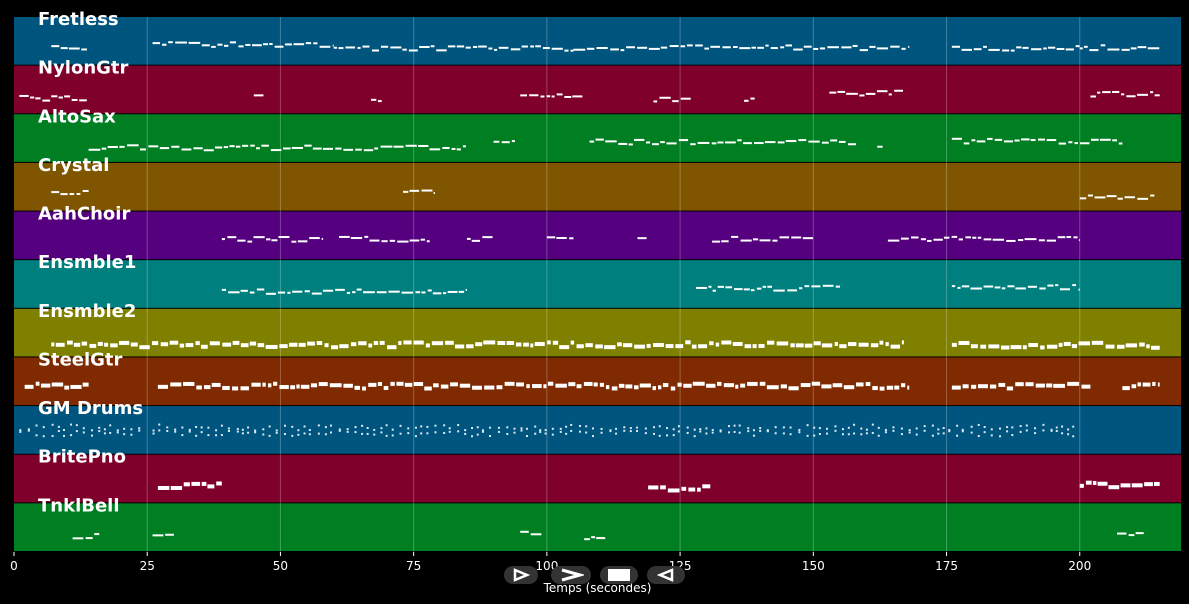 The width and height of the screenshot is (1189, 604). What do you see at coordinates (813, 566) in the screenshot?
I see `x-tick-label: 150` at bounding box center [813, 566].